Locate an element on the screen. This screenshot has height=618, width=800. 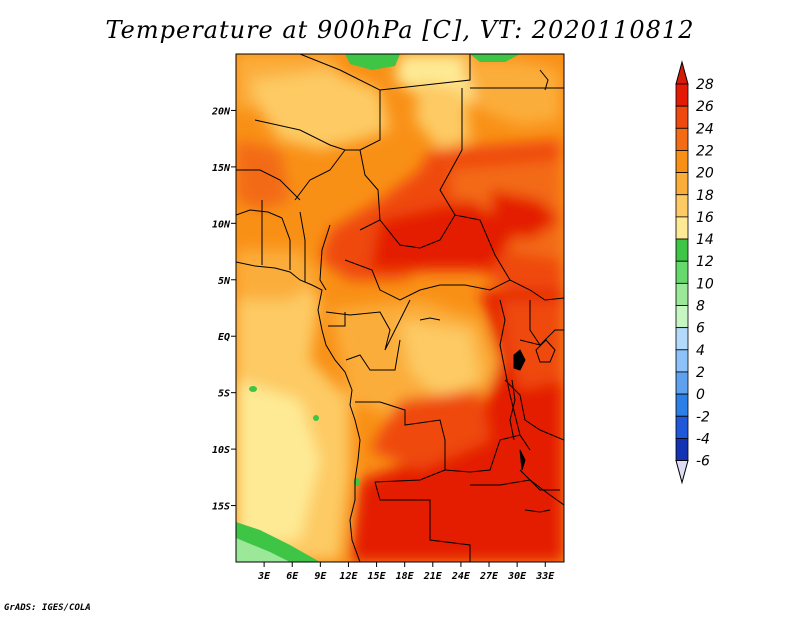
lon-tick-label: 24E is located at coordinates (461, 576).